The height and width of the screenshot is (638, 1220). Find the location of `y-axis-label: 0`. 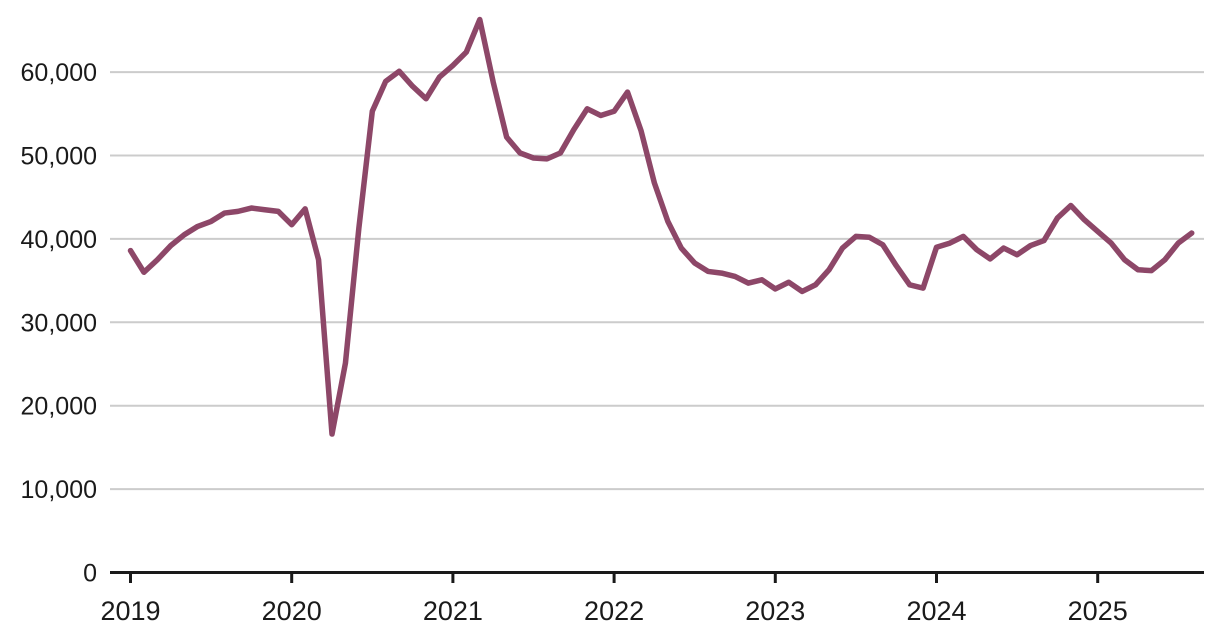

y-axis-label: 0 is located at coordinates (90, 574).